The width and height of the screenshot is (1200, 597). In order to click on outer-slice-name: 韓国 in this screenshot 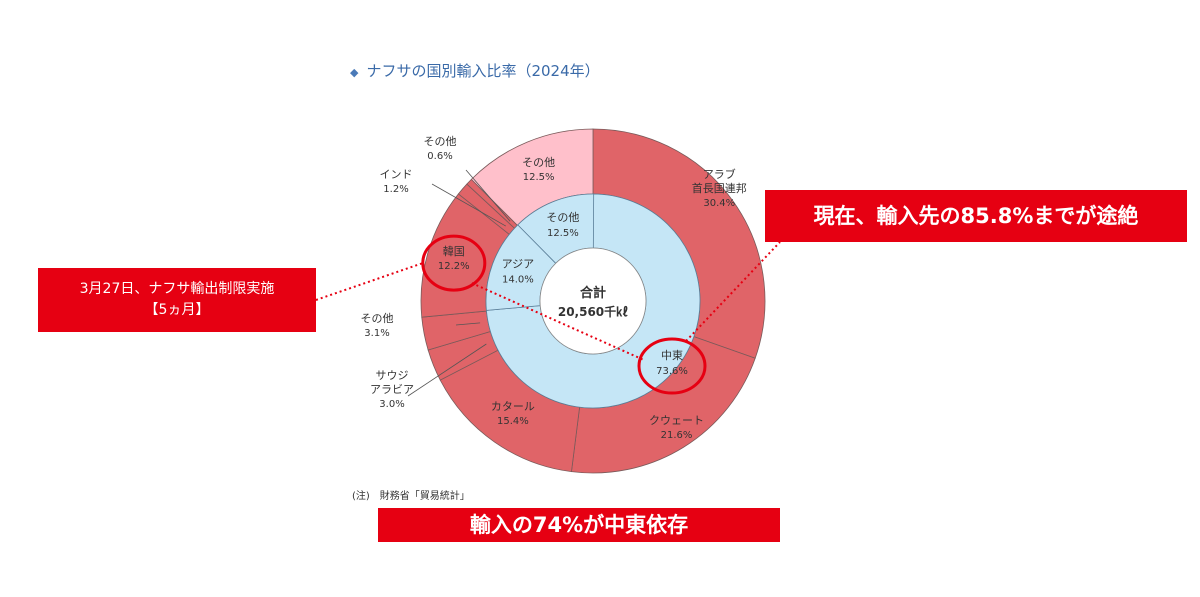, I will do `click(454, 251)`.